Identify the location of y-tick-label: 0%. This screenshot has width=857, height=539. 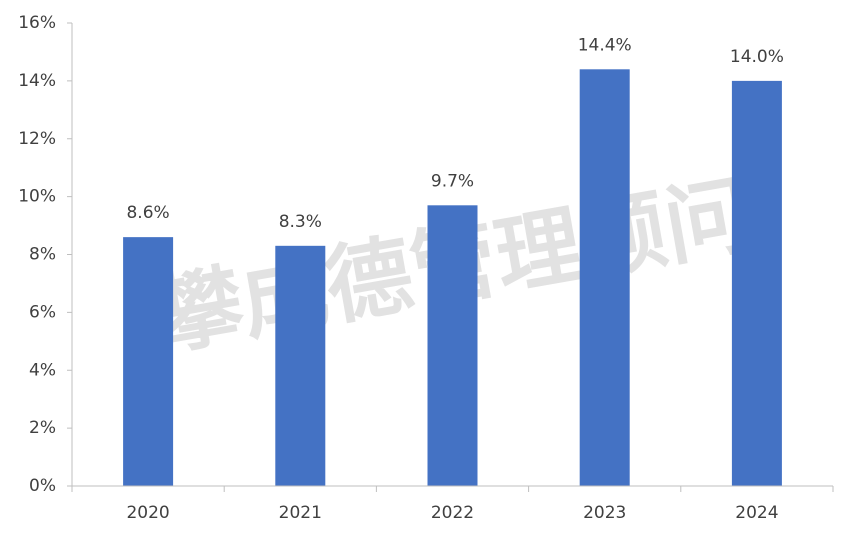
(42, 486).